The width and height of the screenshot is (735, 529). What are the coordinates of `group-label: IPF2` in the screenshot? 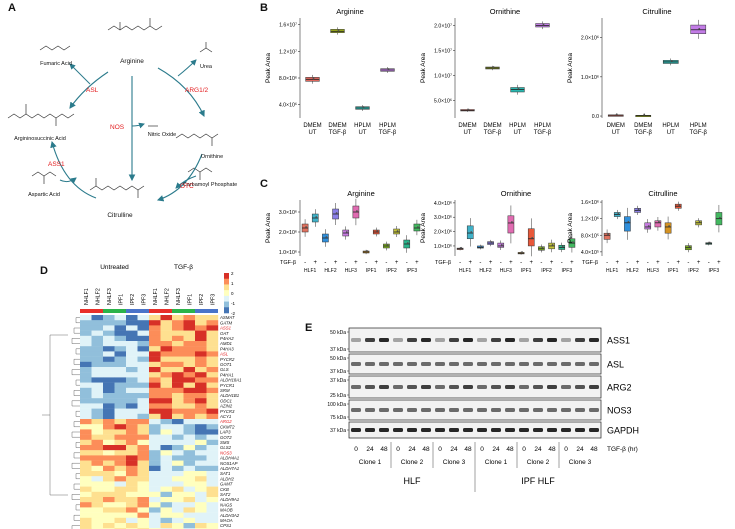 It's located at (391, 271).